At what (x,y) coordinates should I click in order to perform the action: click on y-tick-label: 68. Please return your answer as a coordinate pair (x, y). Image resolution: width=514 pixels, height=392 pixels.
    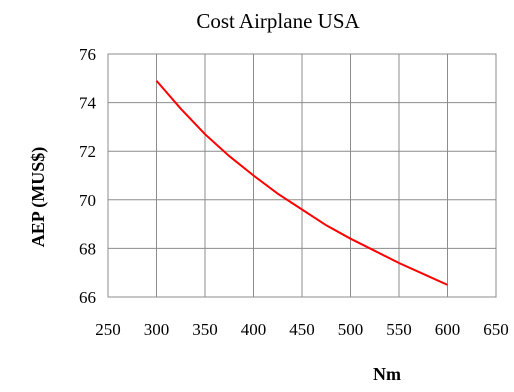
    Looking at the image, I should click on (87, 248).